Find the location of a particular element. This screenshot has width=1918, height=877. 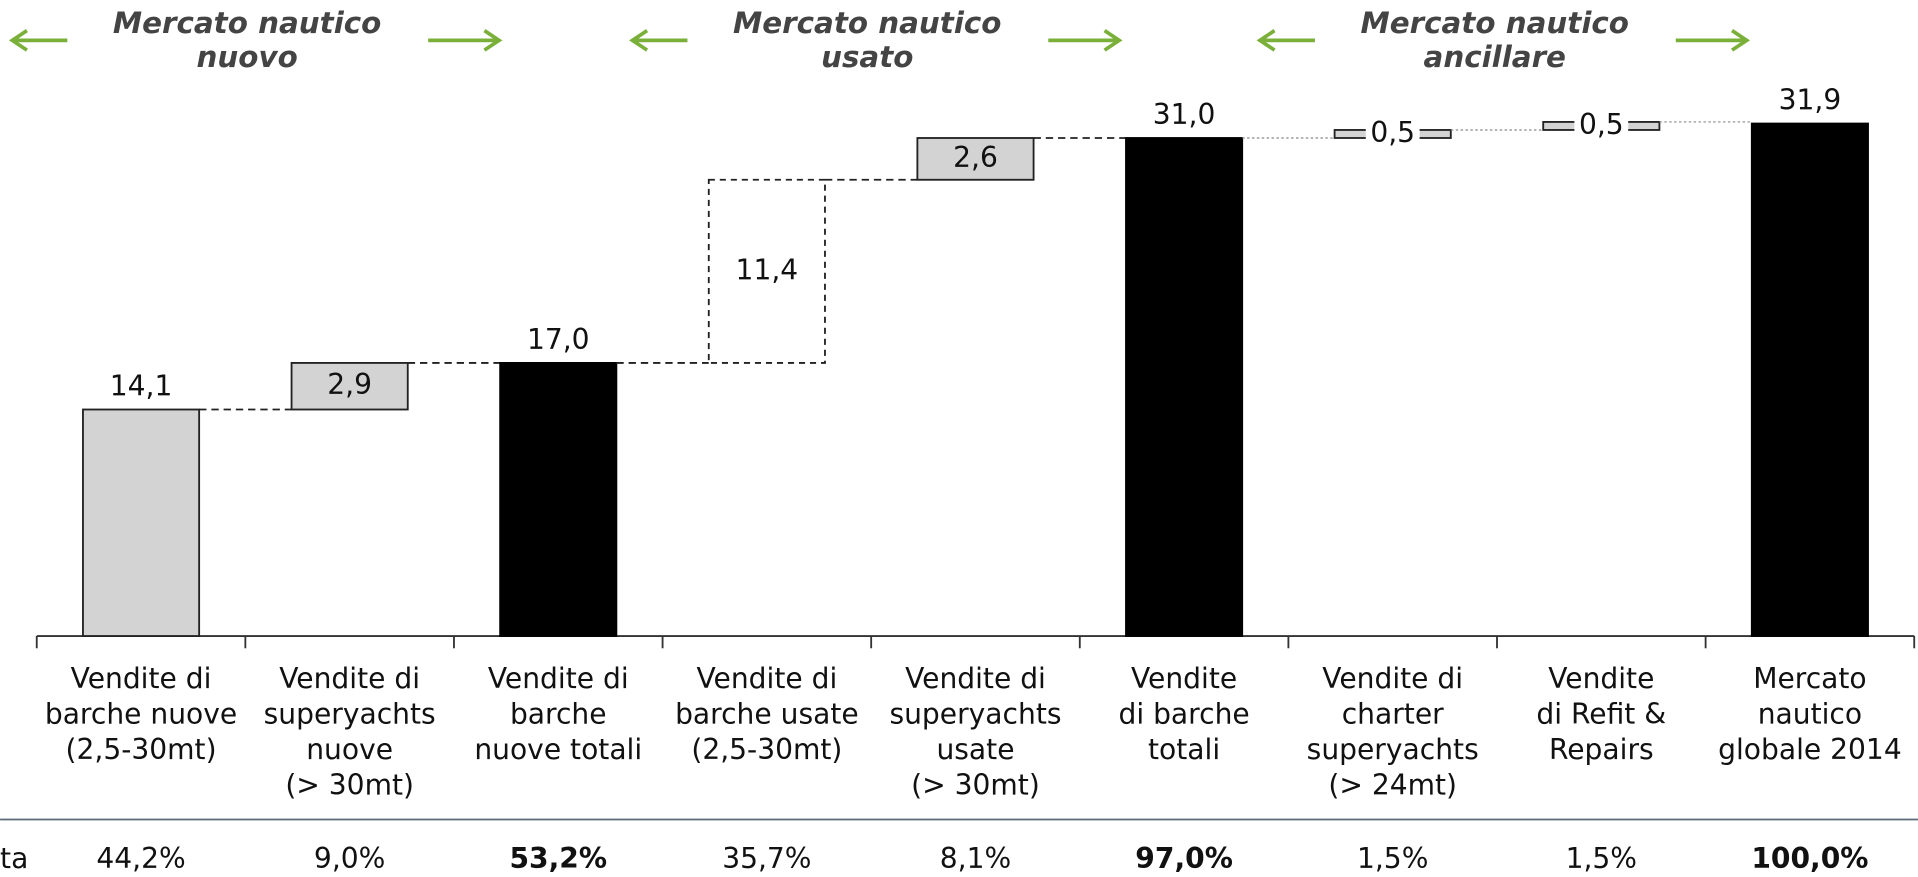

share-label: 44,2% is located at coordinates (140, 858).